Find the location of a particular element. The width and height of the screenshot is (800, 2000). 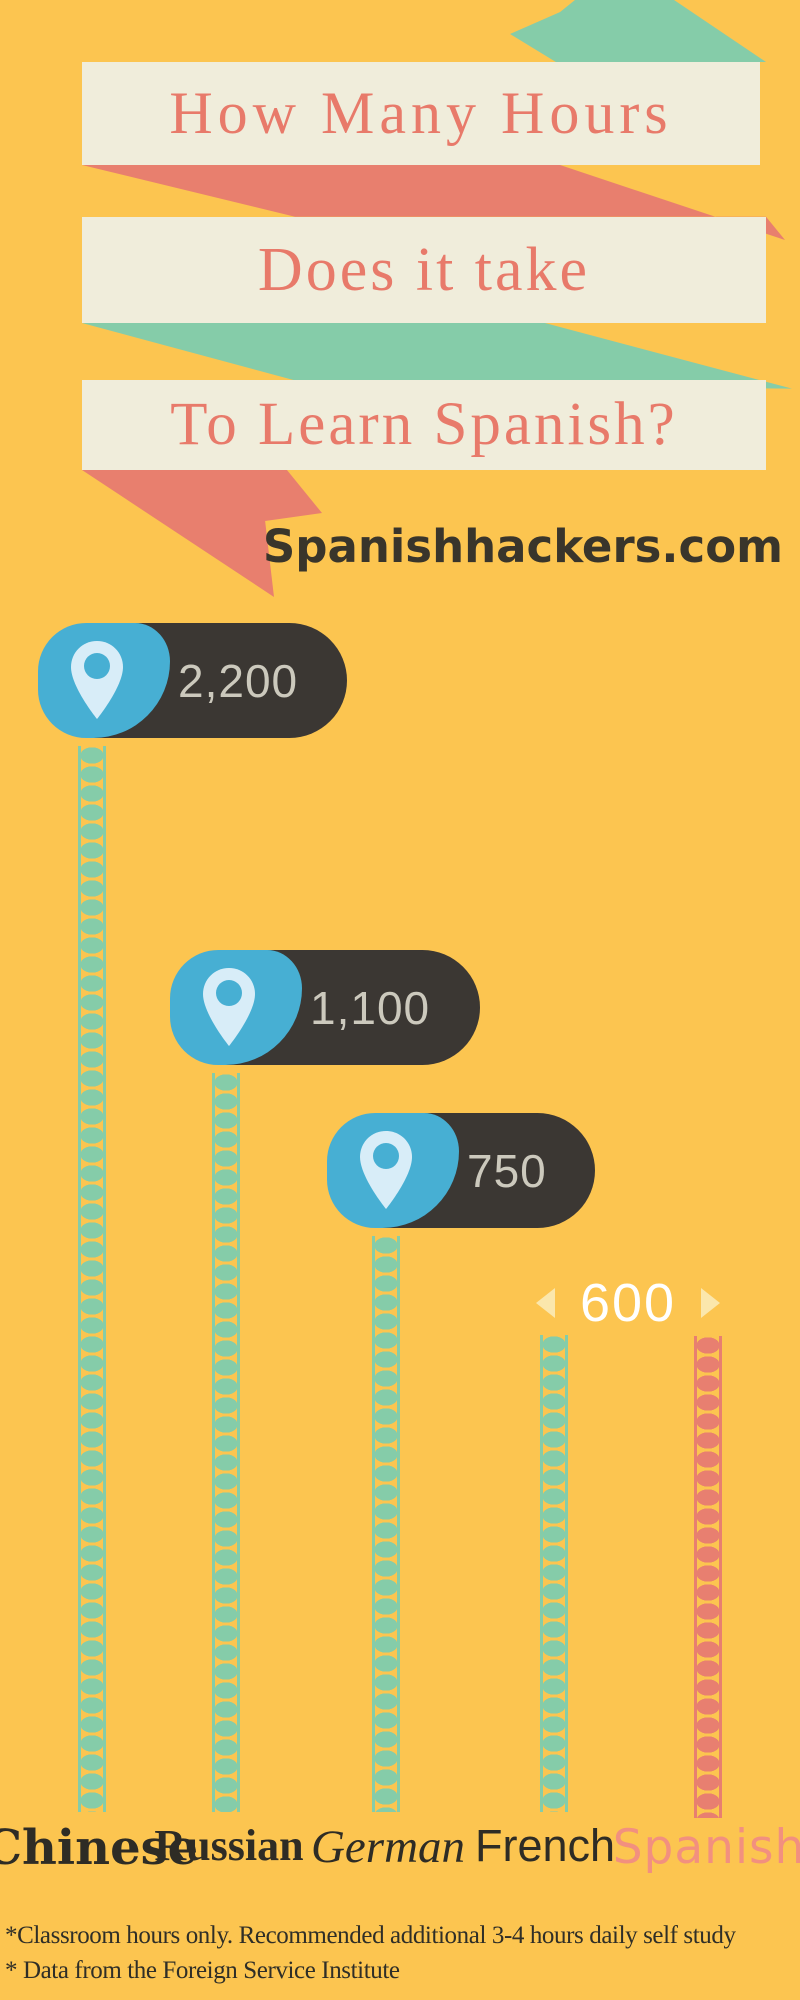

title-banner-3: To Learn Spanish? is located at coordinates (424, 425).